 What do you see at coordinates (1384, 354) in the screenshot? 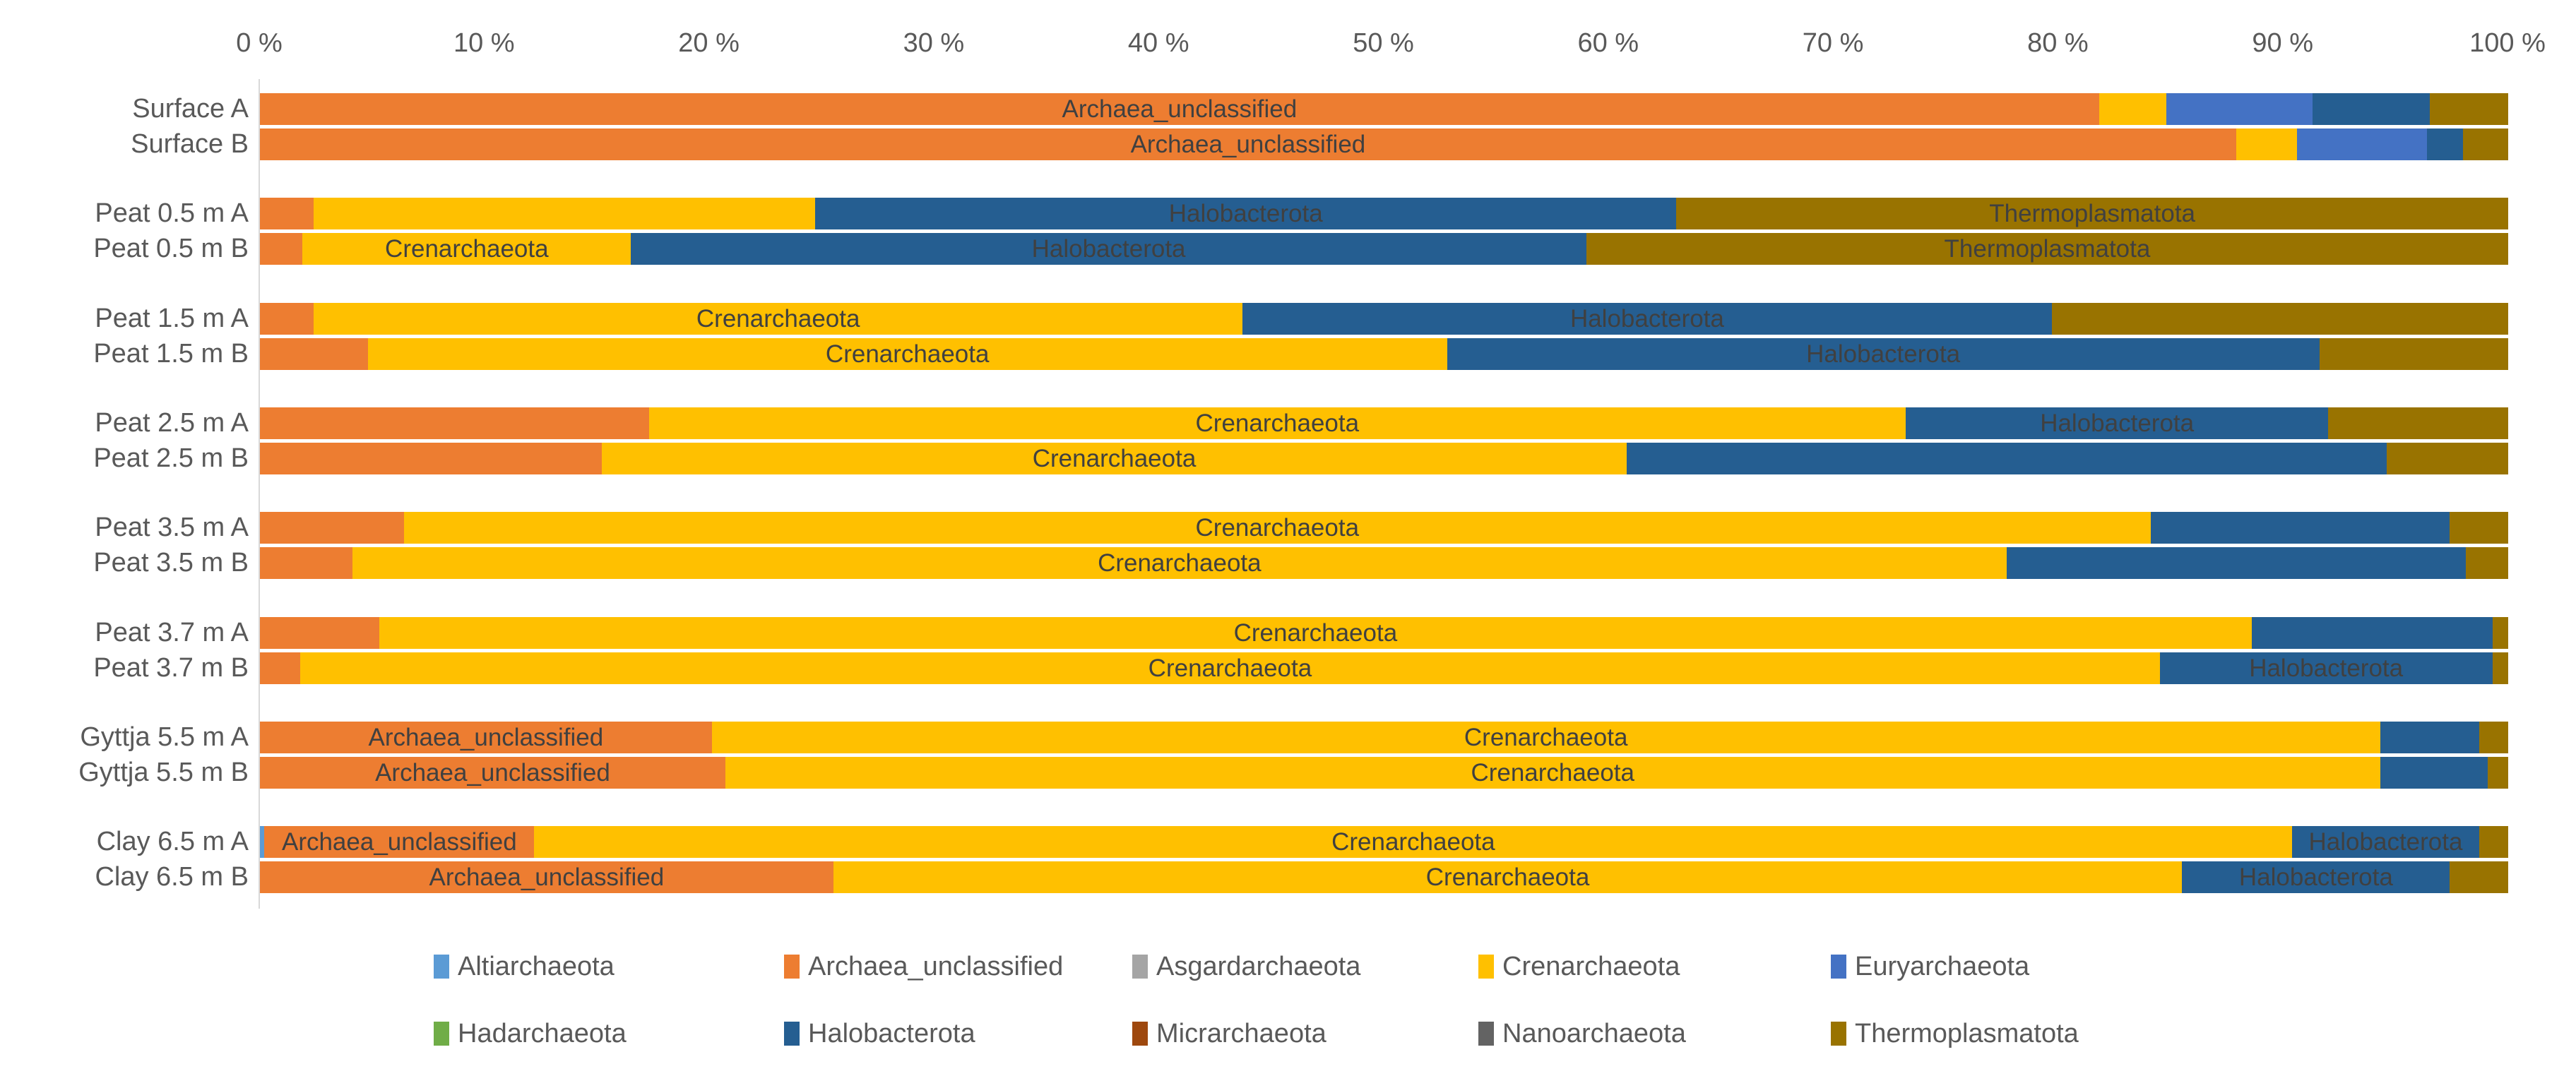
I see `bar-peat-1-5-m-b: Crenarchaeota Halobacterota` at bounding box center [1384, 354].